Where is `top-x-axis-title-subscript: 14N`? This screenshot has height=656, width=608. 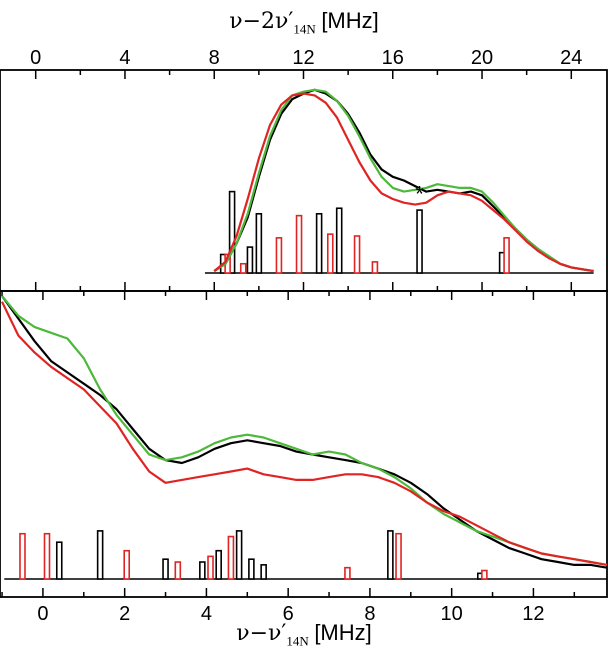
top-x-axis-title-subscript: 14N is located at coordinates (304, 29).